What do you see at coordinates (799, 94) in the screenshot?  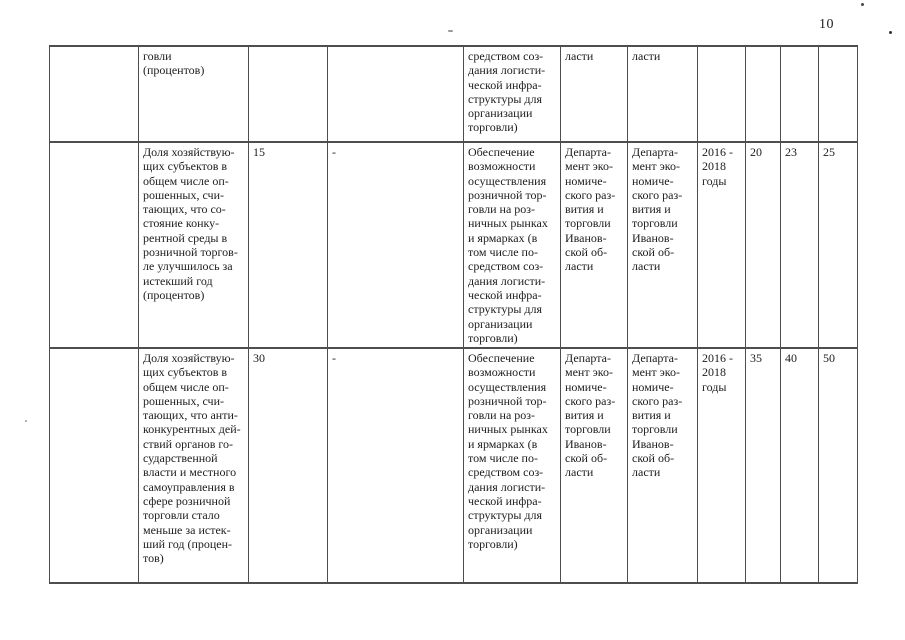 I see `year-target-cell-2017` at bounding box center [799, 94].